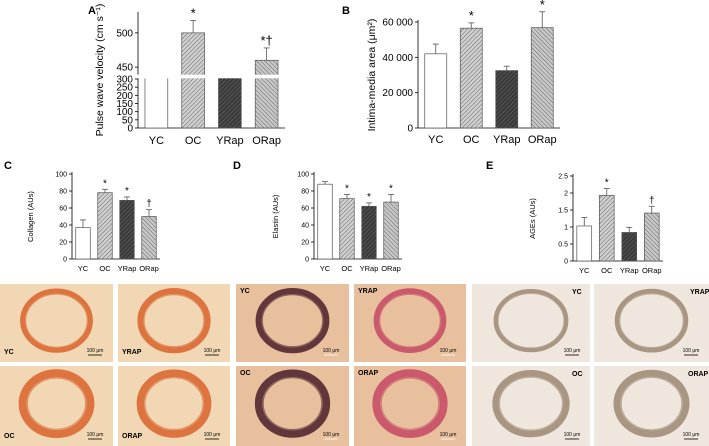 The image size is (709, 446). I want to click on y-tick-label: 150, so click(124, 104).